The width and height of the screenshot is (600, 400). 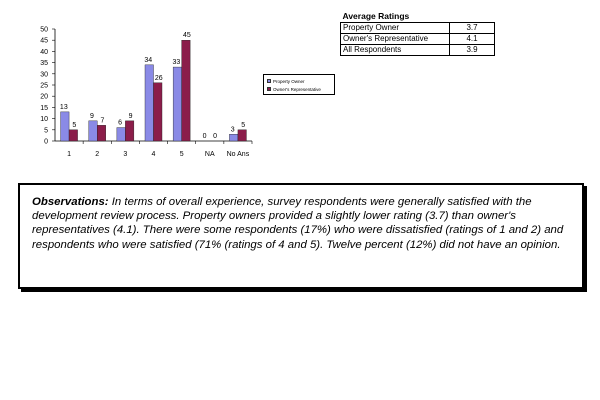 I want to click on data-label: 33, so click(x=176, y=62).